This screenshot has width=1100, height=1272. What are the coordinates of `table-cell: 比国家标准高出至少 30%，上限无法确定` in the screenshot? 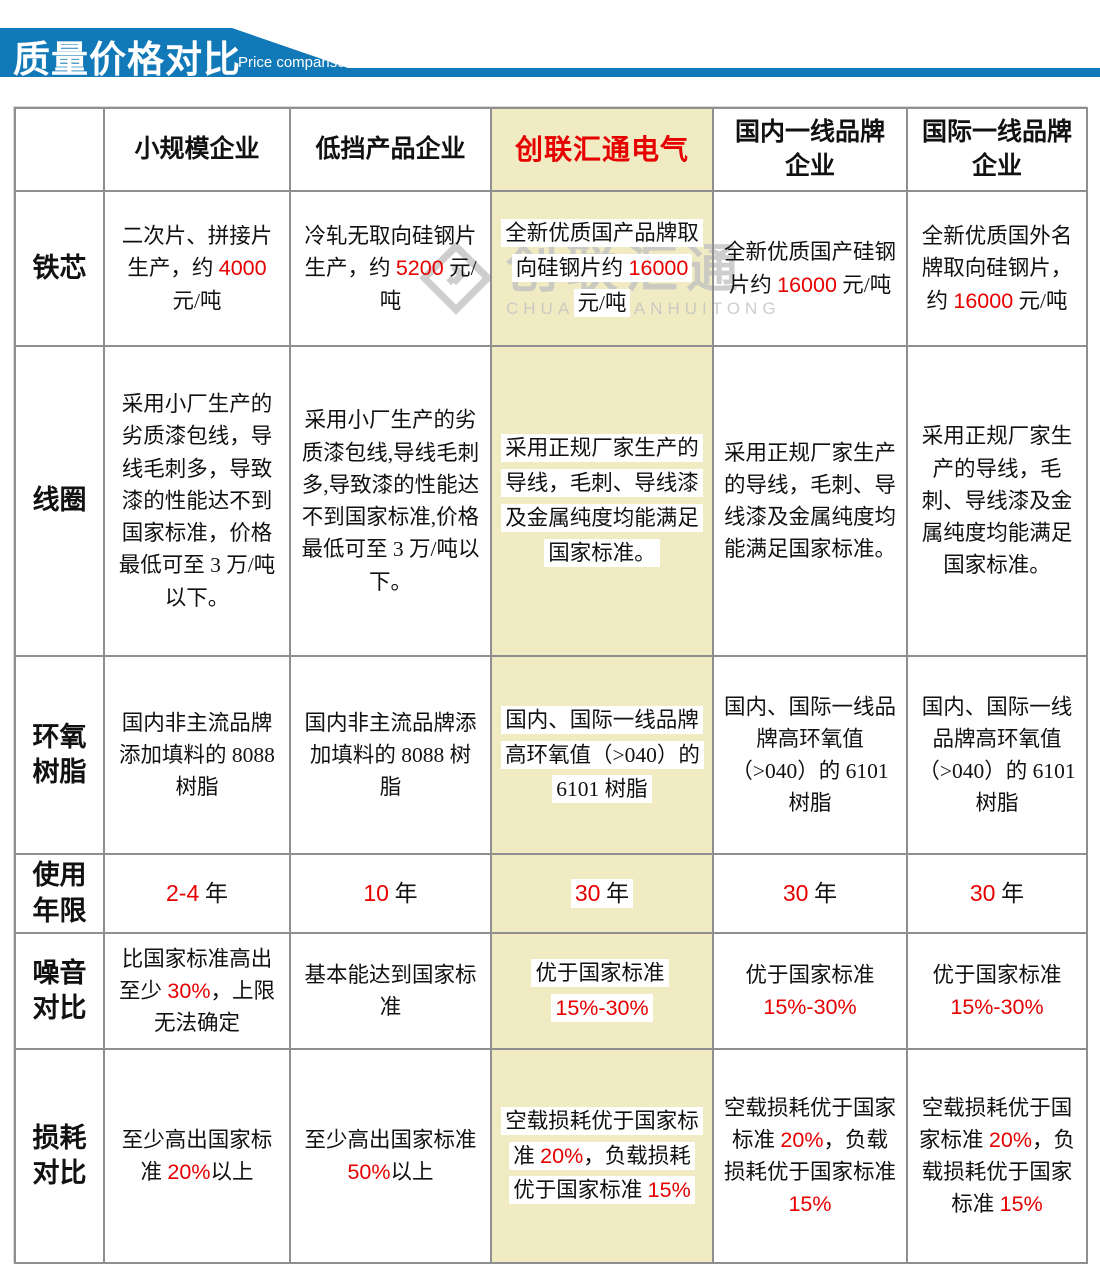 It's located at (197, 991).